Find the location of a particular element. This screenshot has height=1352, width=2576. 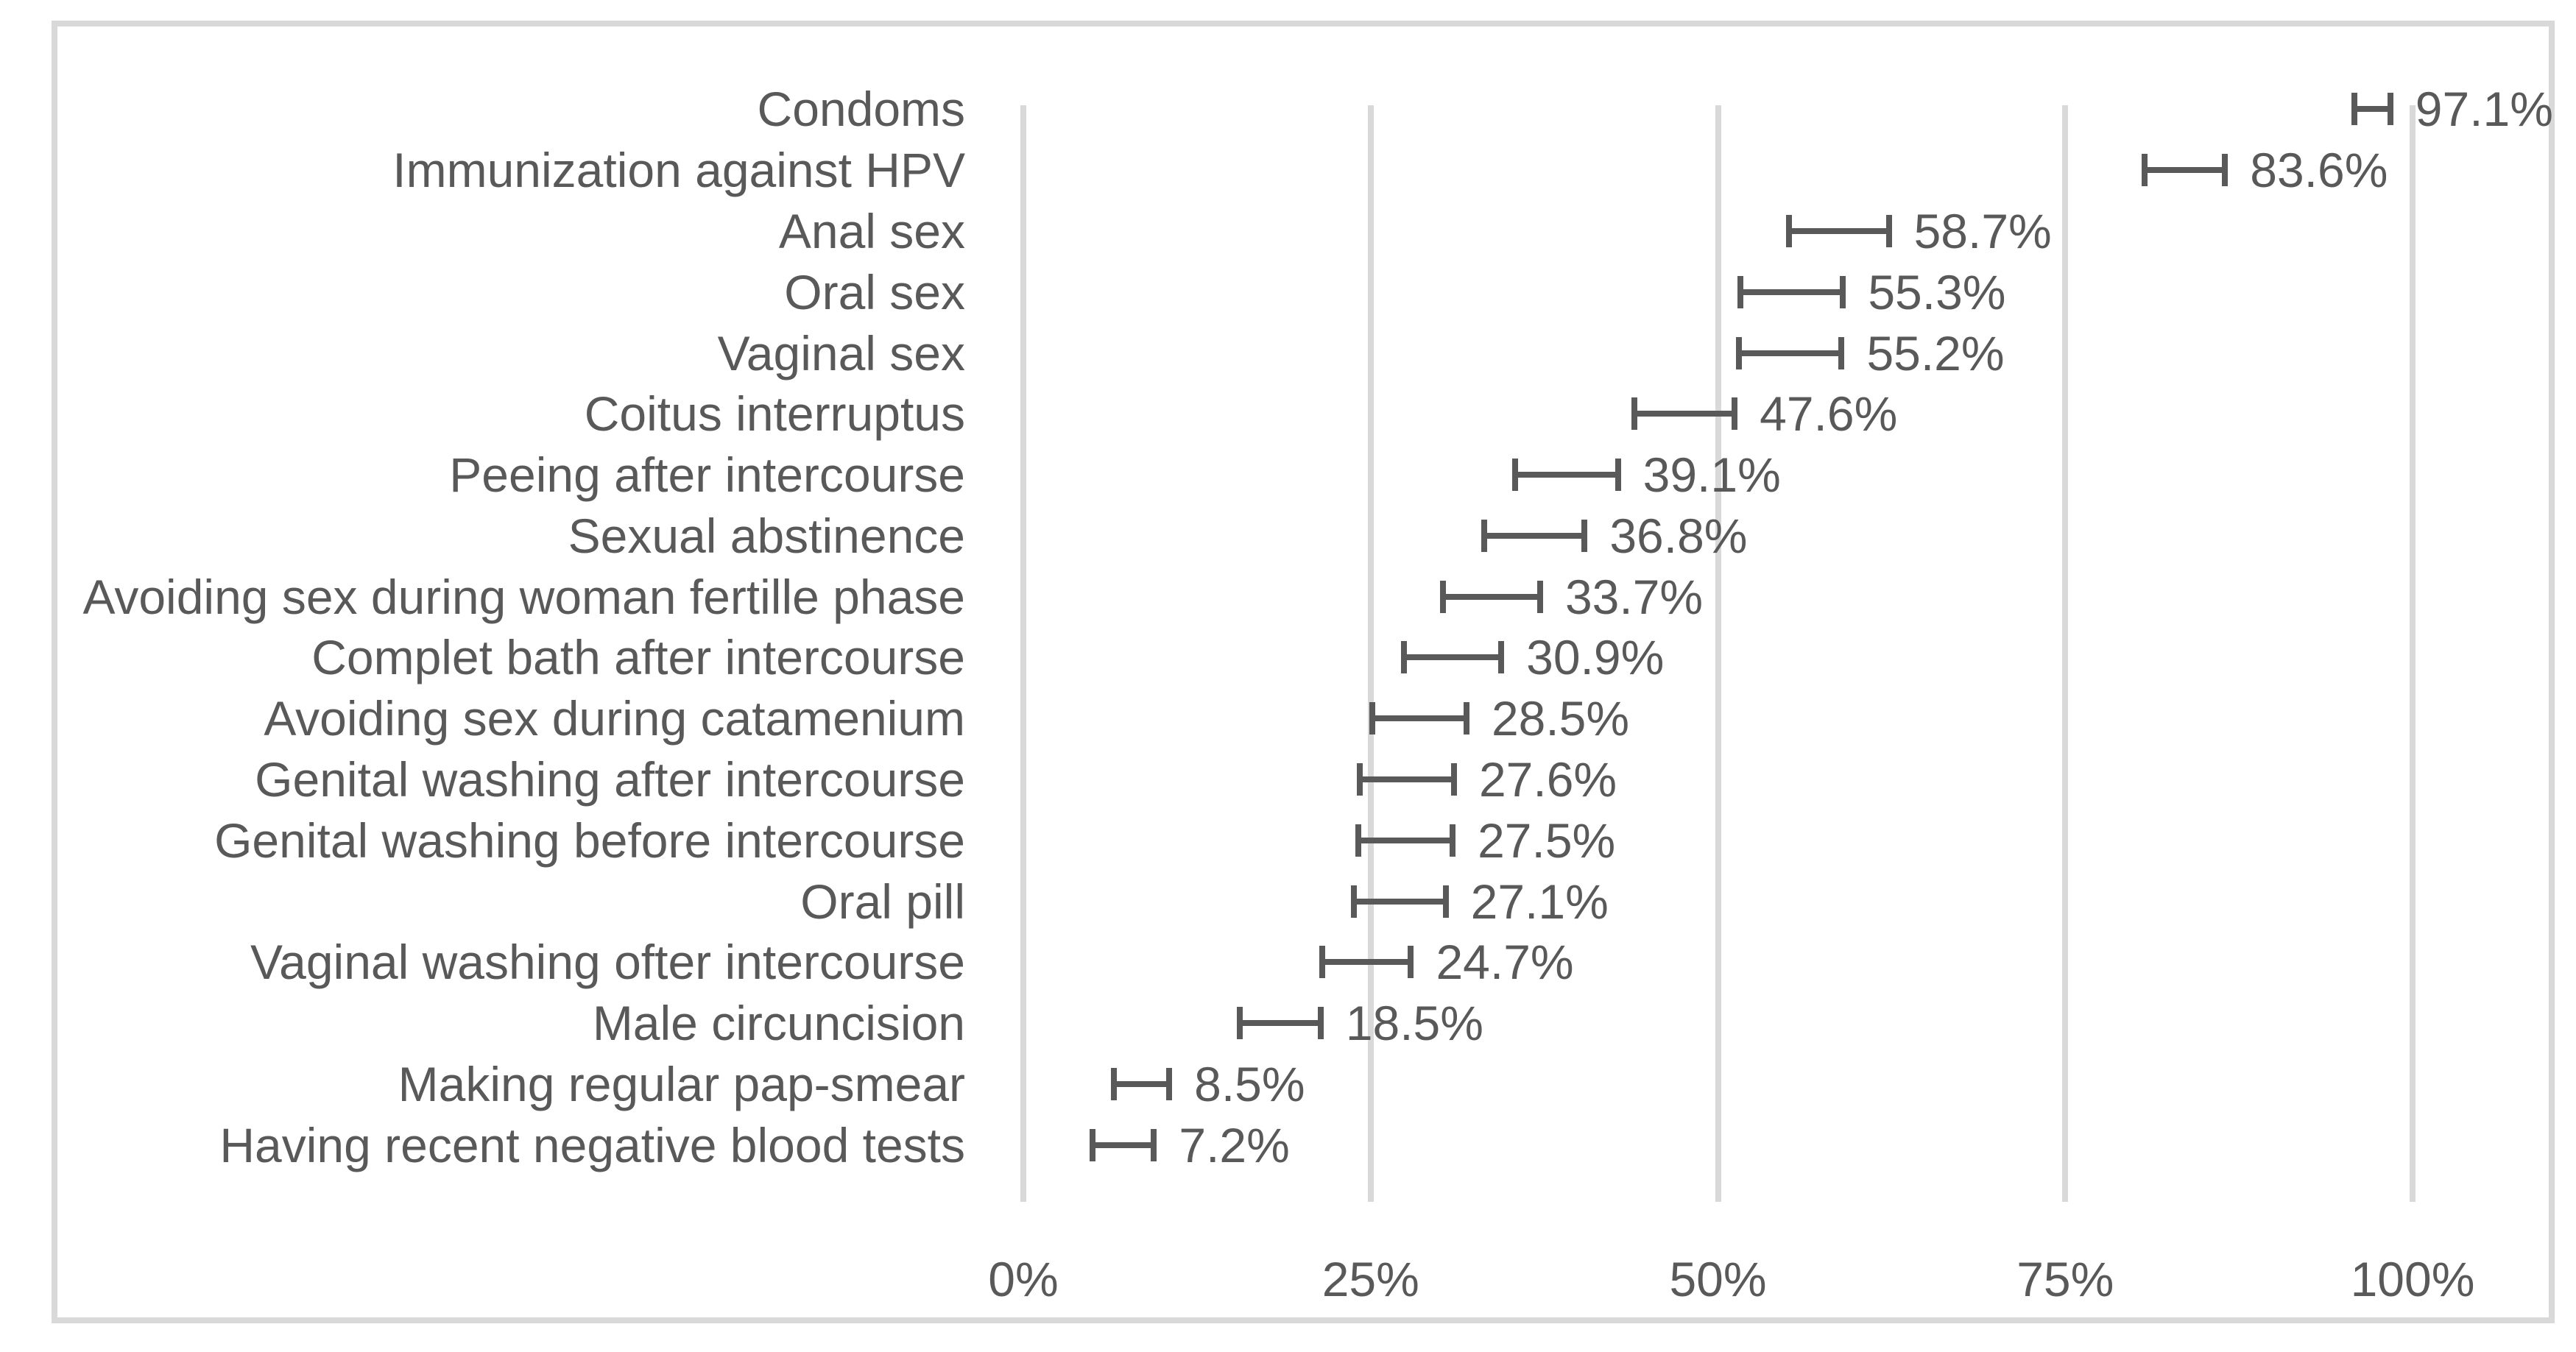

value-label: 39.1% is located at coordinates (1711, 475).